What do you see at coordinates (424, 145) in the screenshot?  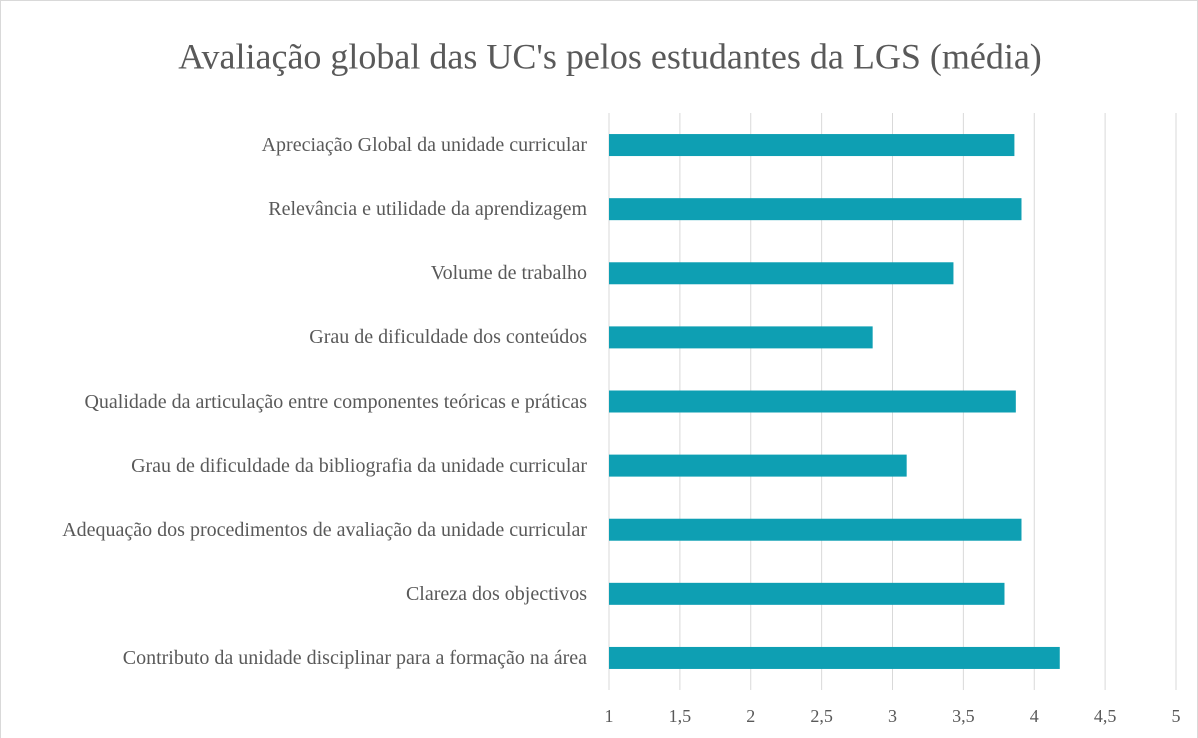 I see `y-tick-label: Apreciação Global da unidade curricular` at bounding box center [424, 145].